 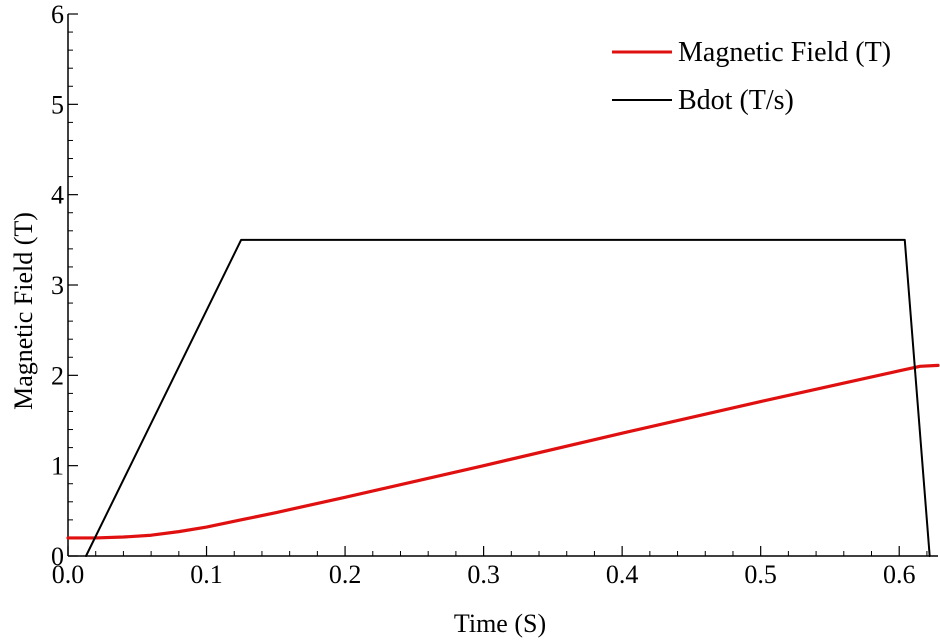 I want to click on y-tick-label: 4, so click(x=57, y=195).